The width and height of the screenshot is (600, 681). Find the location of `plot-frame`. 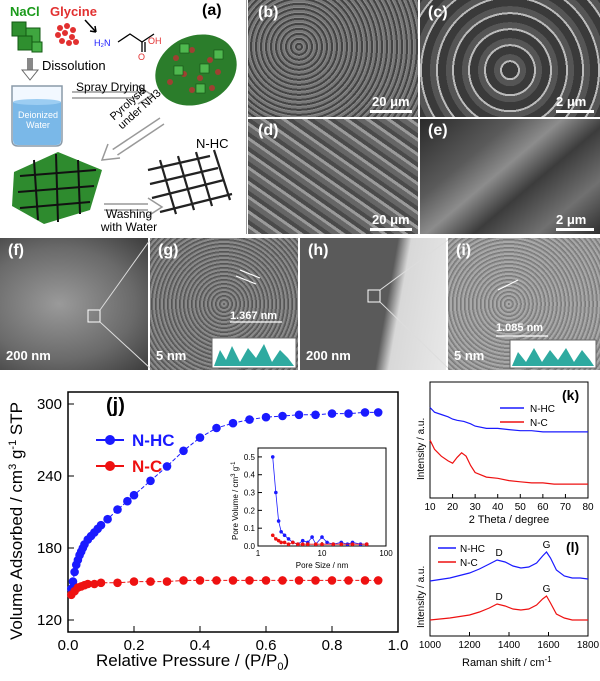

plot-frame is located at coordinates (509, 586).